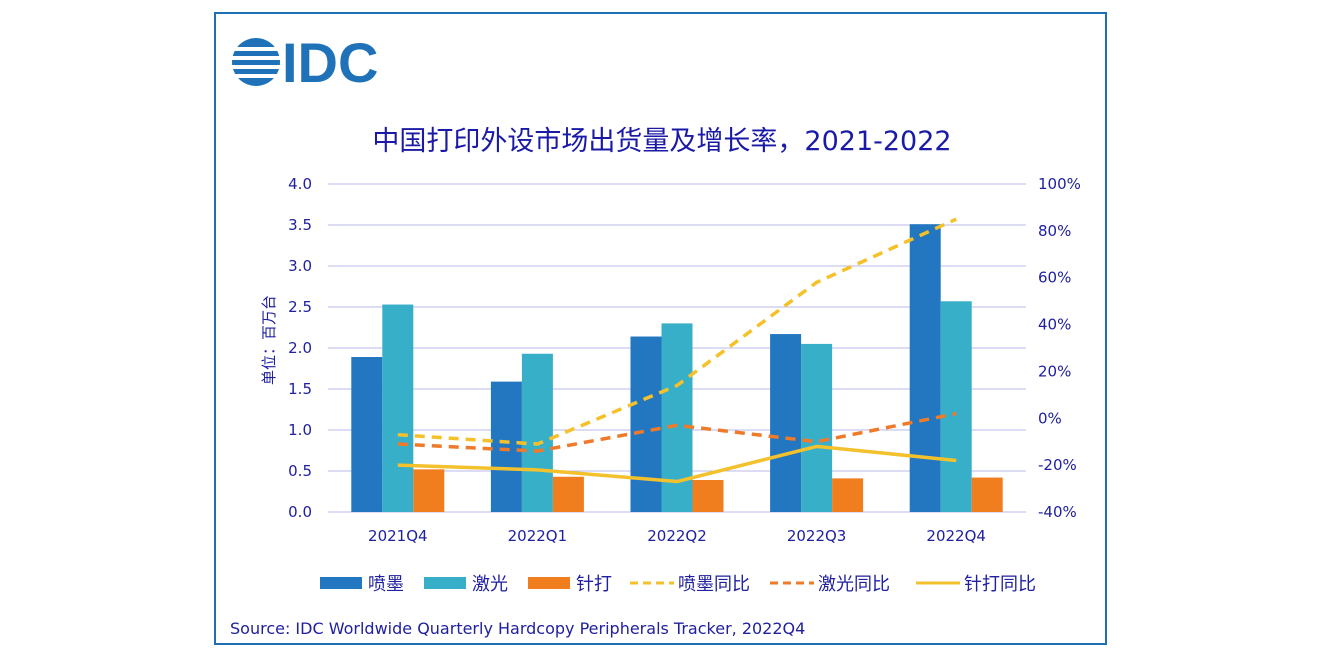 Image resolution: width=1320 pixels, height=660 pixels. I want to click on bar-喷墨-2022Q1, so click(506, 446).